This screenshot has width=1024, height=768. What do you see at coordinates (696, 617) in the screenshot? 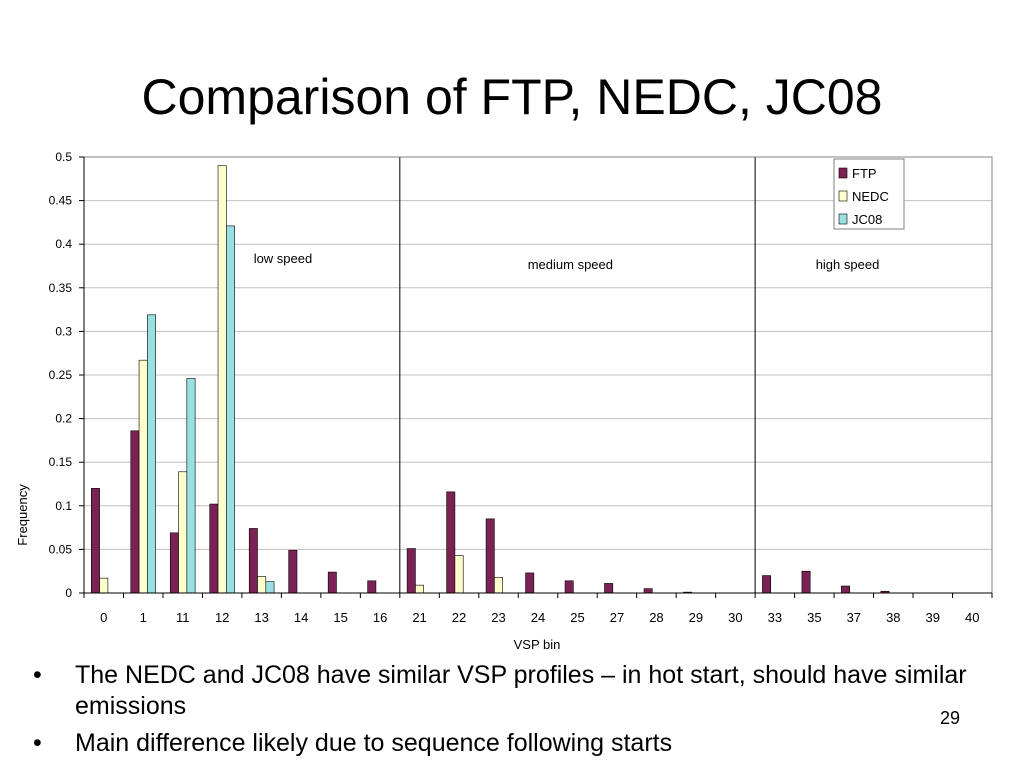
I see `x-tick-label: 29` at bounding box center [696, 617].